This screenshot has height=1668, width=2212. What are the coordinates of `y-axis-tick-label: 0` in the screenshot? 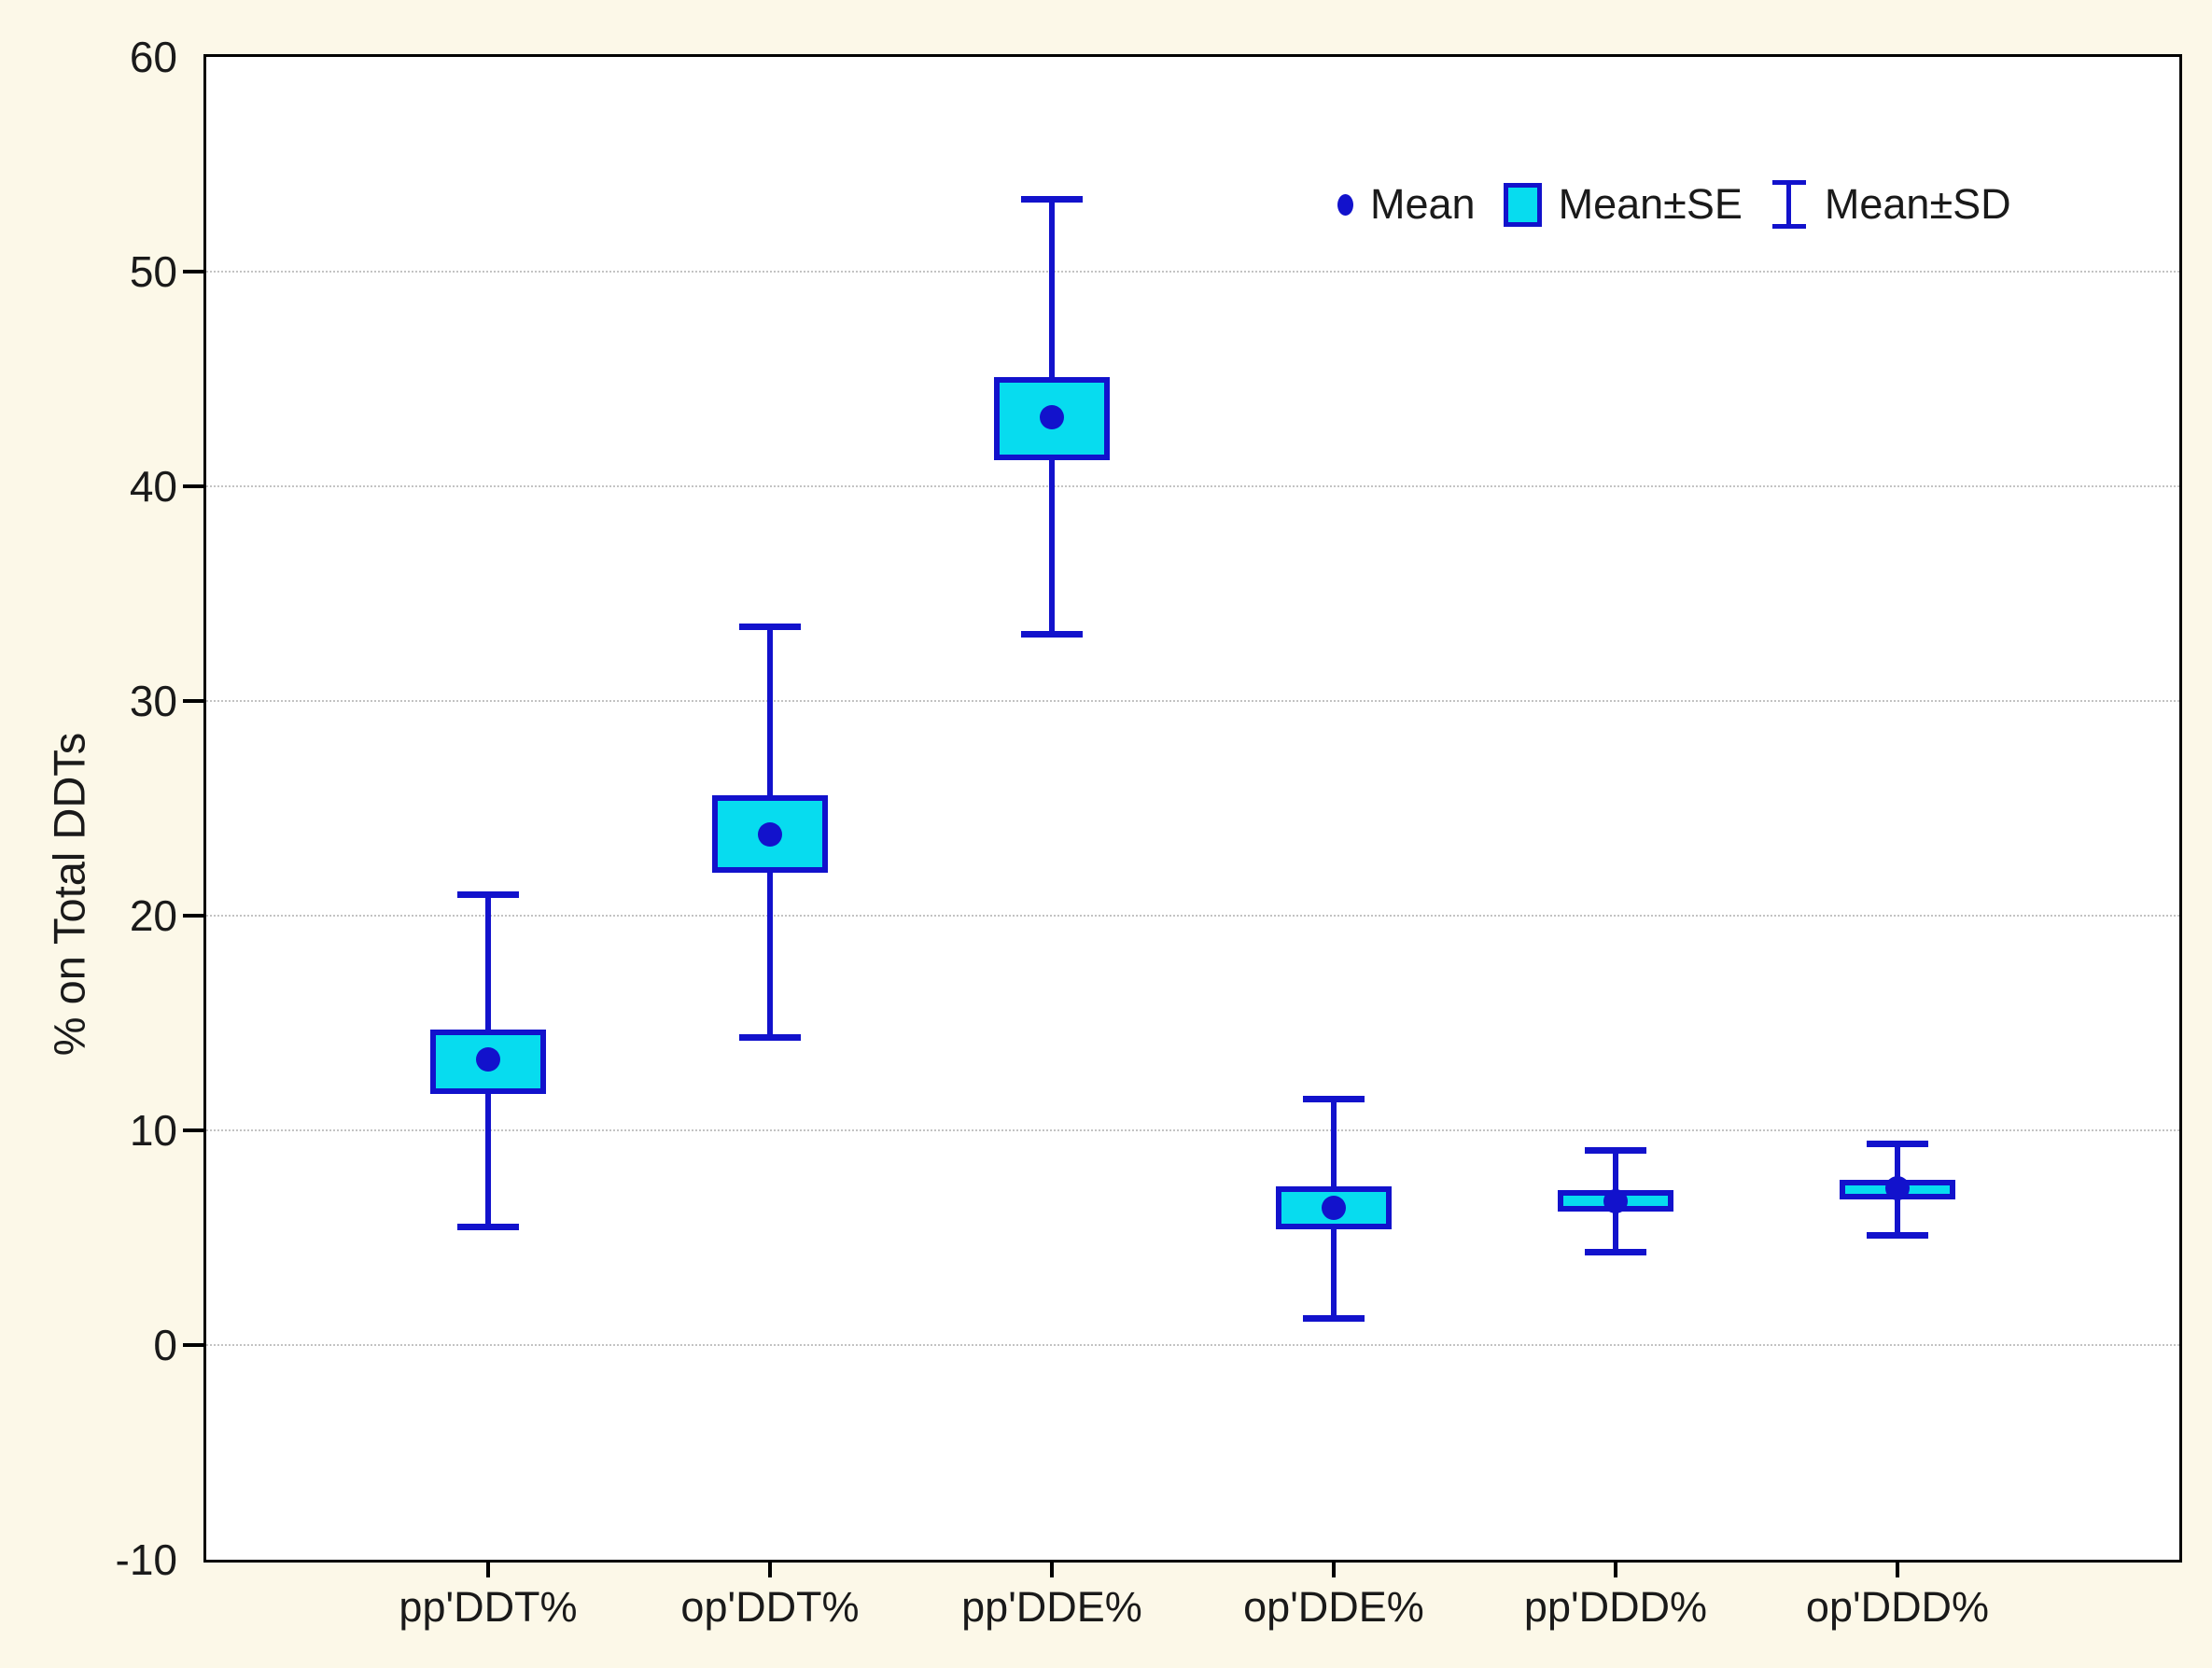 It's located at (165, 1345).